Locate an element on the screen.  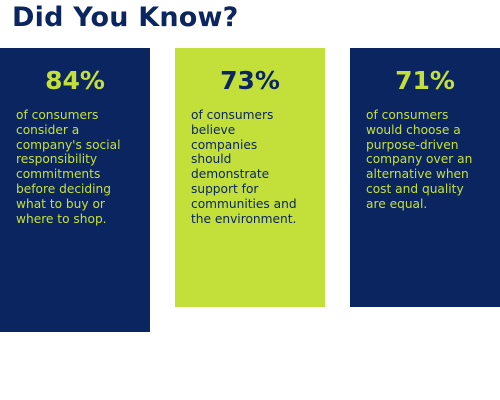
stat-description: are equal. is located at coordinates (397, 203).